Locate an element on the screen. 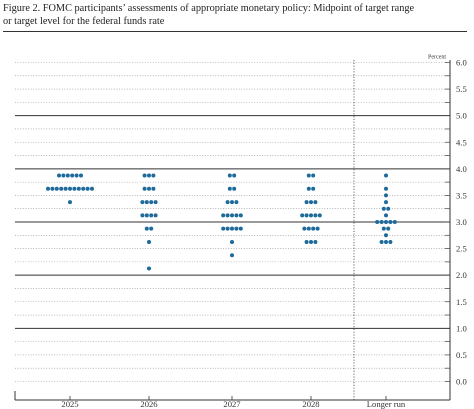  y-tick-label: 6.0 is located at coordinates (461, 63).